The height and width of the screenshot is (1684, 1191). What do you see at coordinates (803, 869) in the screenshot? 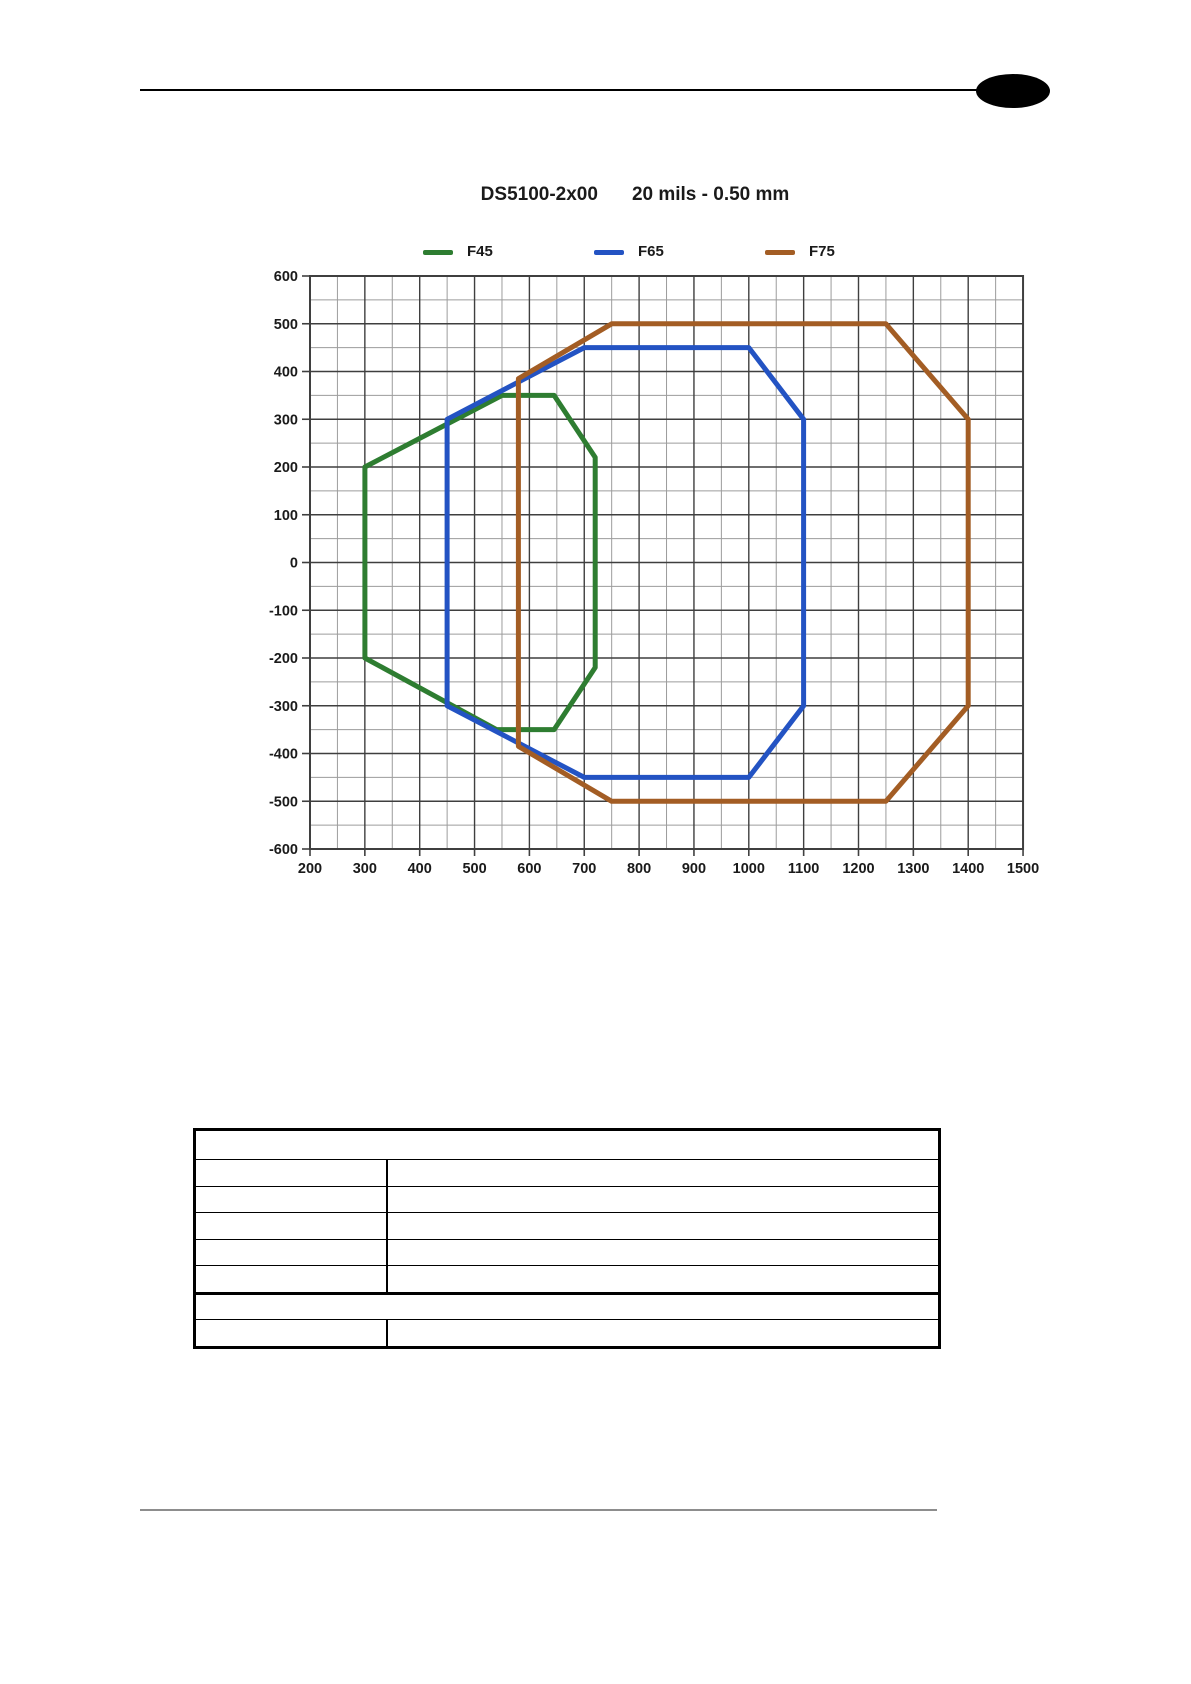
I see `svg-text: 1100` at bounding box center [803, 869].